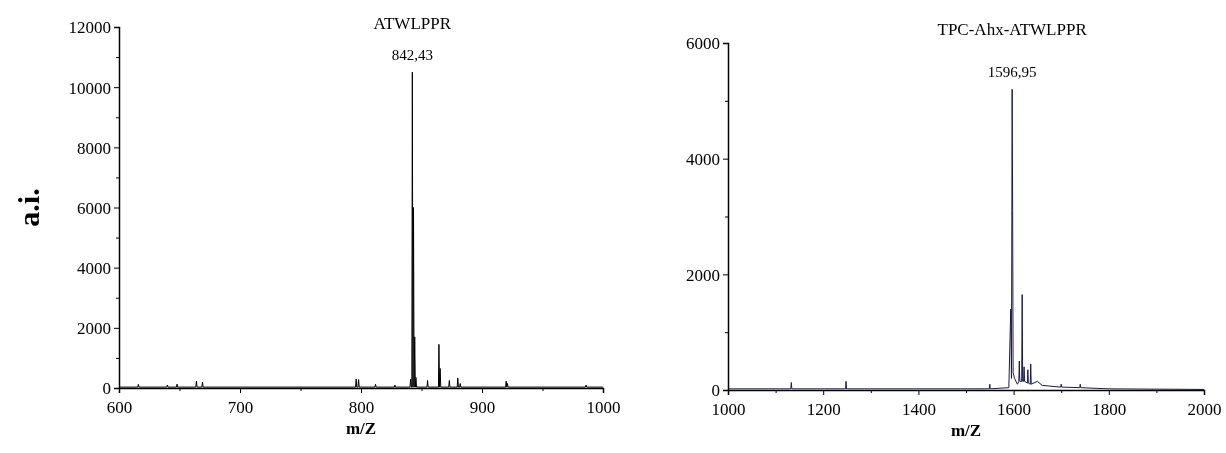  What do you see at coordinates (1204, 409) in the screenshot?
I see `x-tick-label: 2000` at bounding box center [1204, 409].